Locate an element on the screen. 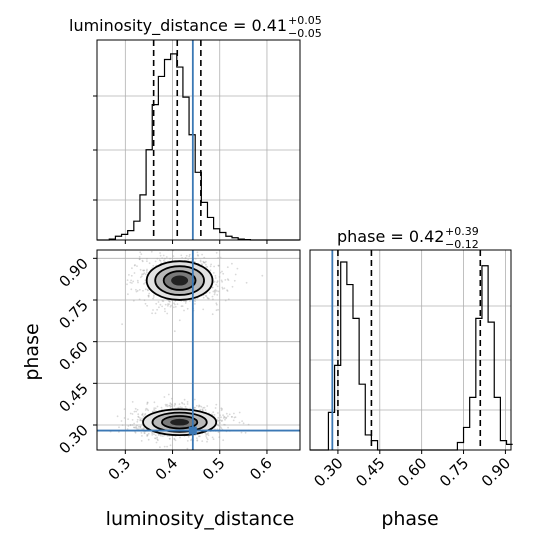 The width and height of the screenshot is (550, 550). br-tick-label: 0.60 is located at coordinates (412, 472).